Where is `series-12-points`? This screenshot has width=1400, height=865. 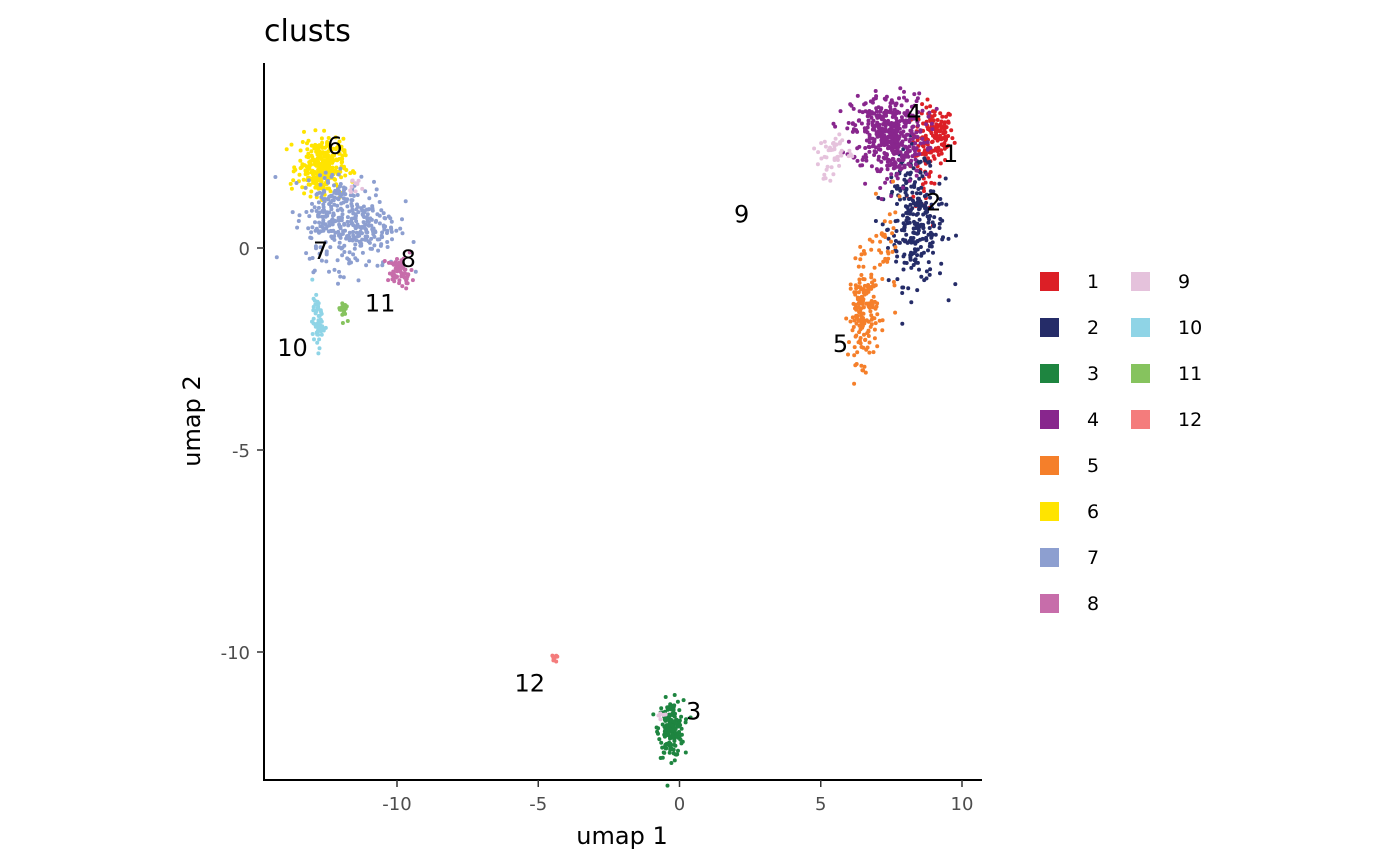
series-12-points is located at coordinates (555, 658).